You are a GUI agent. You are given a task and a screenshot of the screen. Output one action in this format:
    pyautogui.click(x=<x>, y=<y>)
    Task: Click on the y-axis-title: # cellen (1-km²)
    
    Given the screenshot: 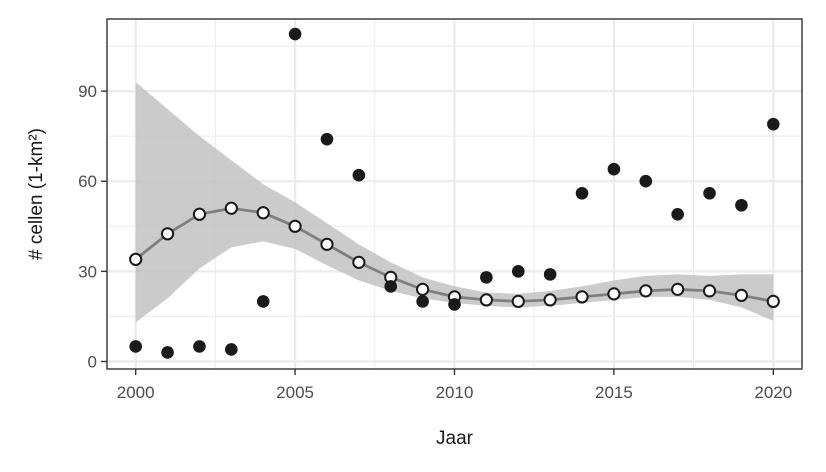 What is the action you would take?
    pyautogui.click(x=36, y=194)
    